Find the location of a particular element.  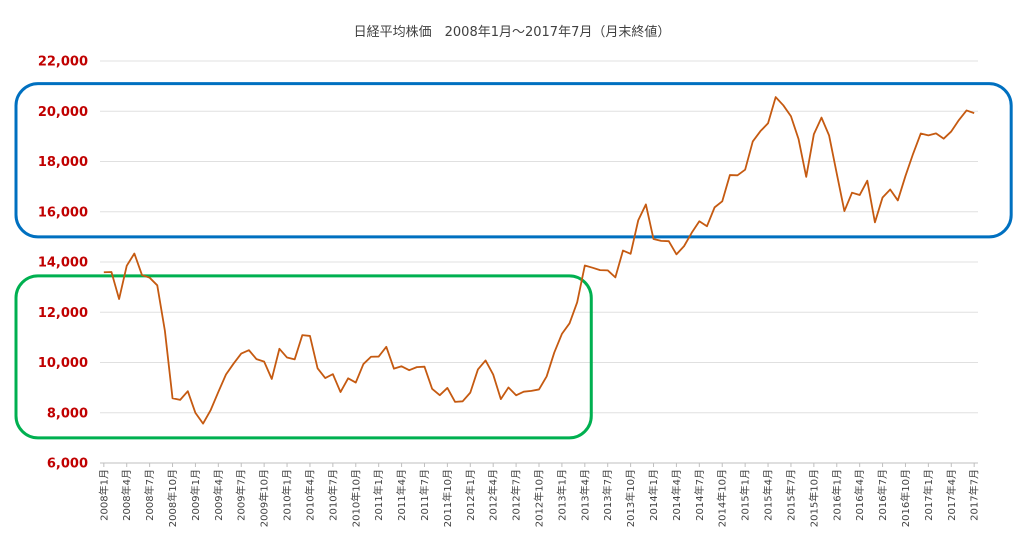

x-tick-label: 2010年4月 is located at coordinates (309, 495).